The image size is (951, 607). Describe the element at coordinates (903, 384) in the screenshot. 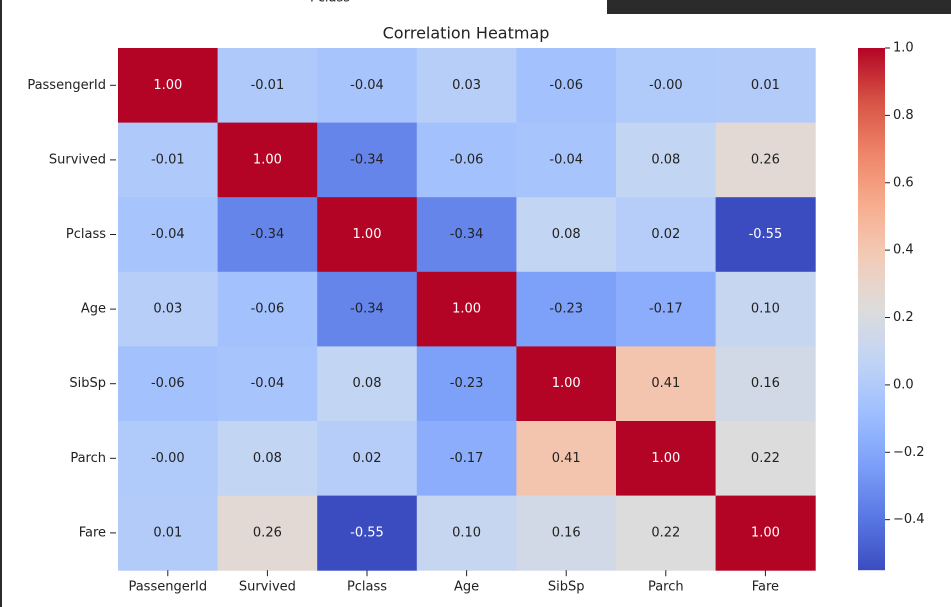

I see `colorbar-tick-label: 0.0` at that location.